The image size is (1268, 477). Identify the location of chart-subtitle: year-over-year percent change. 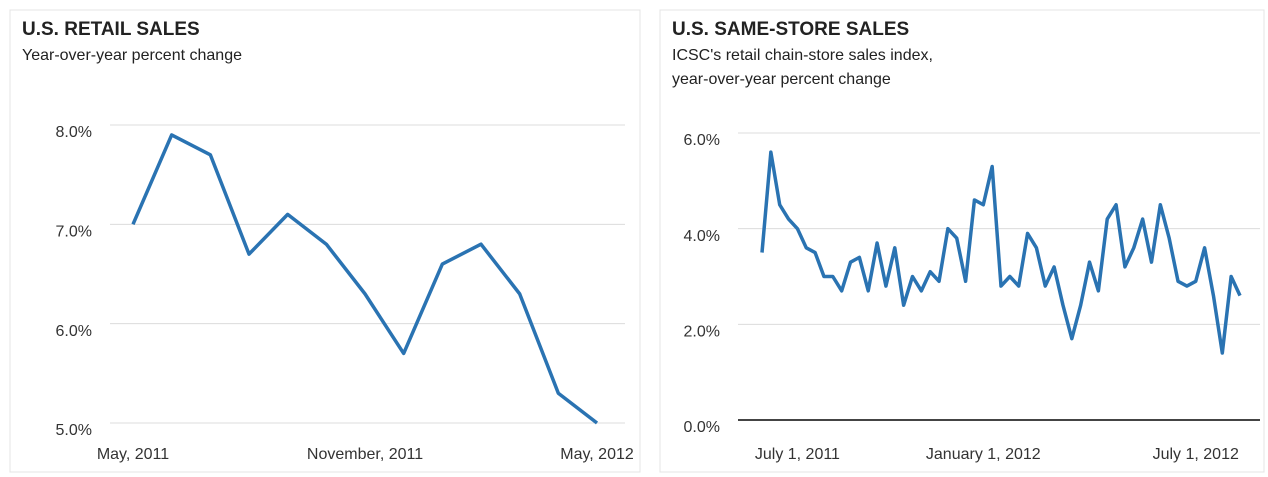
(781, 79).